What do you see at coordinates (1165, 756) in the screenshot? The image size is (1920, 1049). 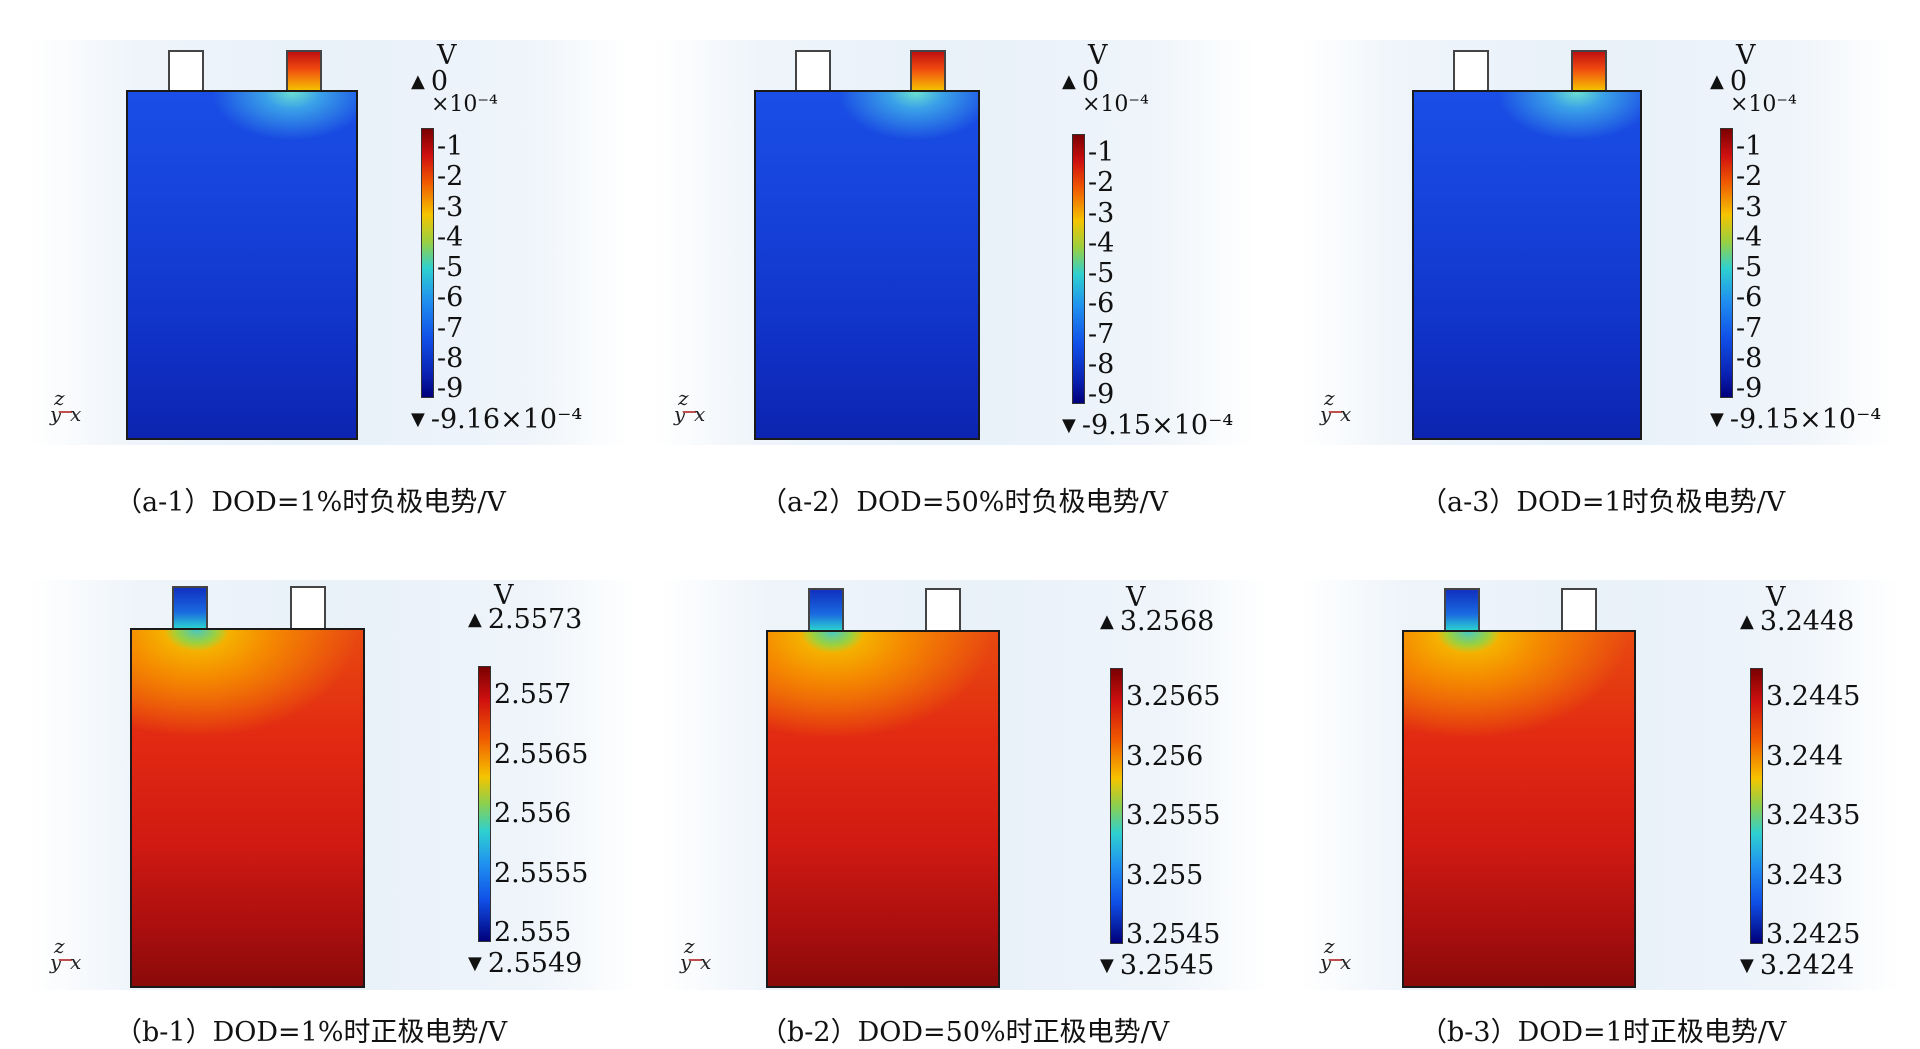 I see `colorbar-tick-label: 3.256` at bounding box center [1165, 756].